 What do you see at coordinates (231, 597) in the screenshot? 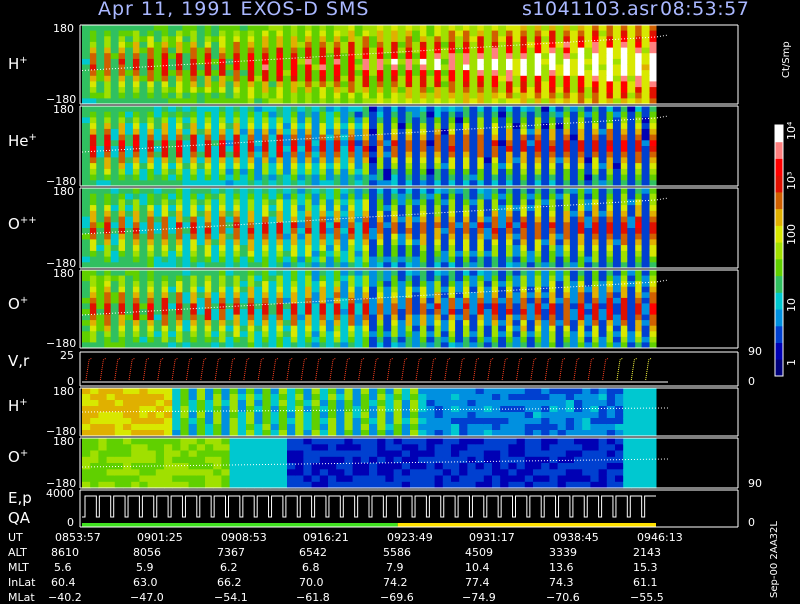
I see `axis-value-mlat: −54.1` at bounding box center [231, 597].